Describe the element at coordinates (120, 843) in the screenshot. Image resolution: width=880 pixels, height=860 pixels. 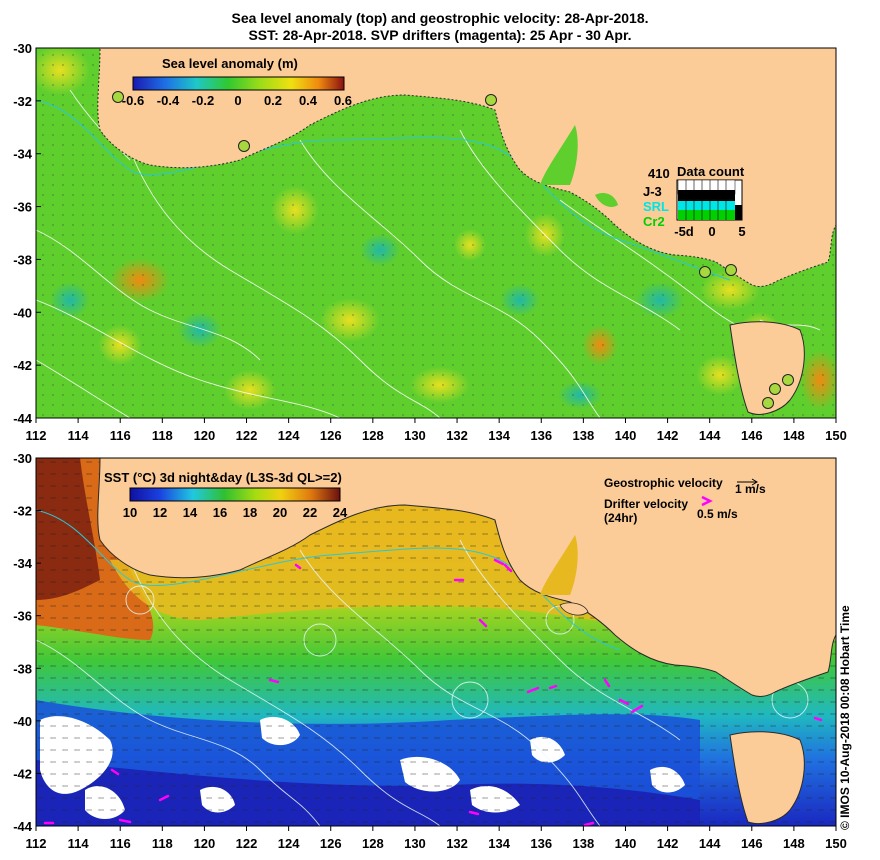
I see `x-tick-label-bottom: 116` at that location.